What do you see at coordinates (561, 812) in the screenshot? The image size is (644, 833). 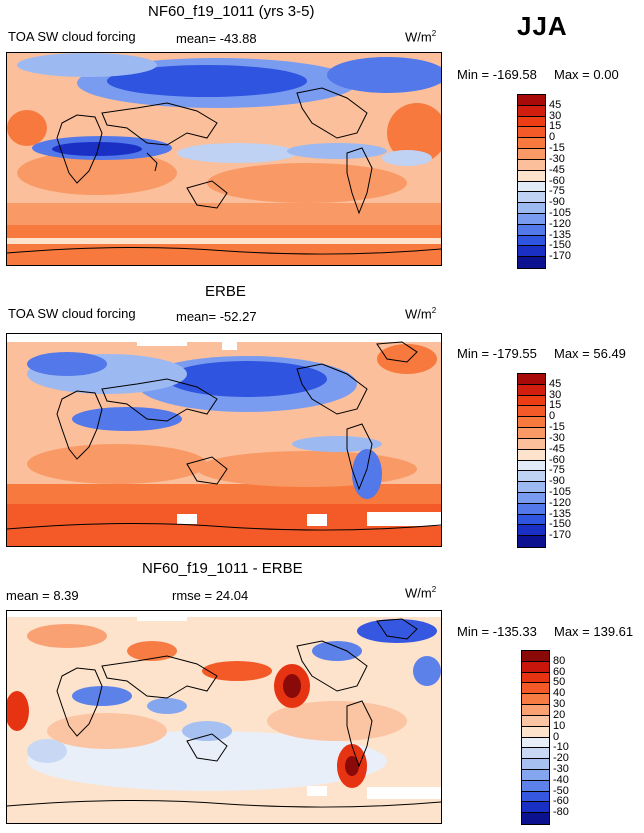 I see `colorbar-tick-label: -80` at bounding box center [561, 812].